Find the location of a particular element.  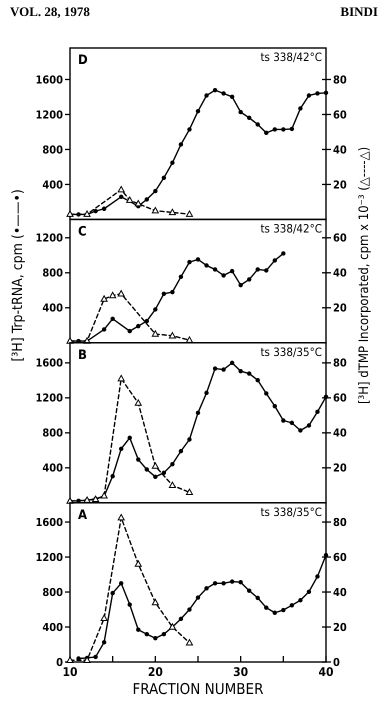

text: BINDI is located at coordinates (359, 11).